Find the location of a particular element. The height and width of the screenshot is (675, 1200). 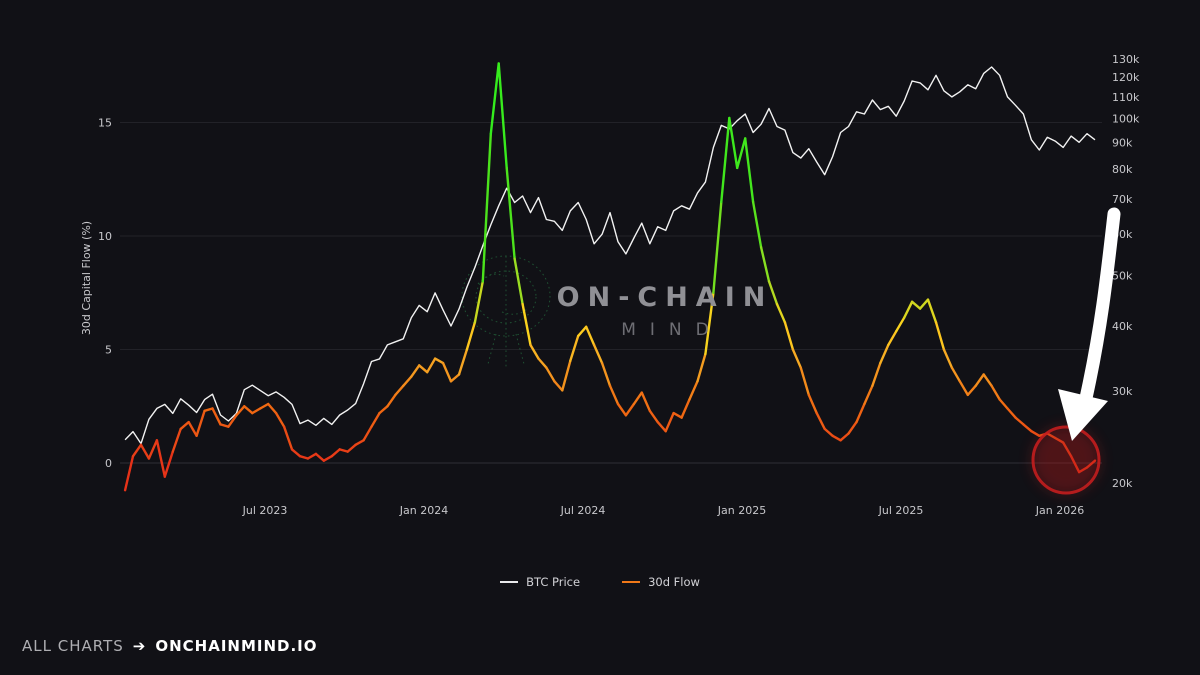

y-axis-label: 30d Capital Flow (%) is located at coordinates (86, 278).